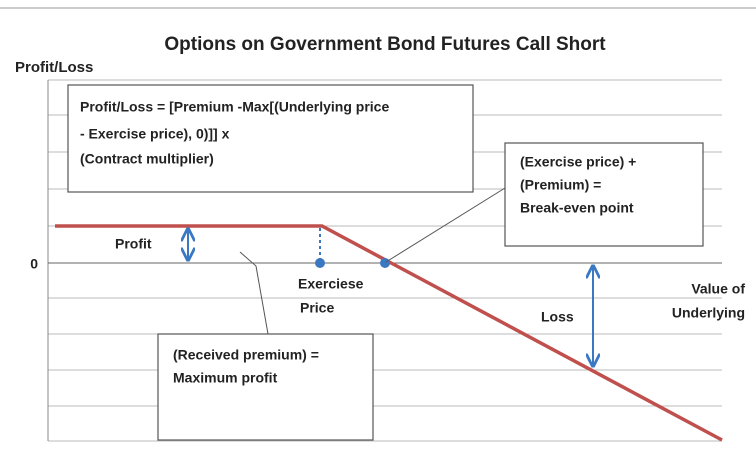 The image size is (756, 461). Describe the element at coordinates (155, 134) in the screenshot. I see `box-text: - Exercise price), 0)]] x` at that location.